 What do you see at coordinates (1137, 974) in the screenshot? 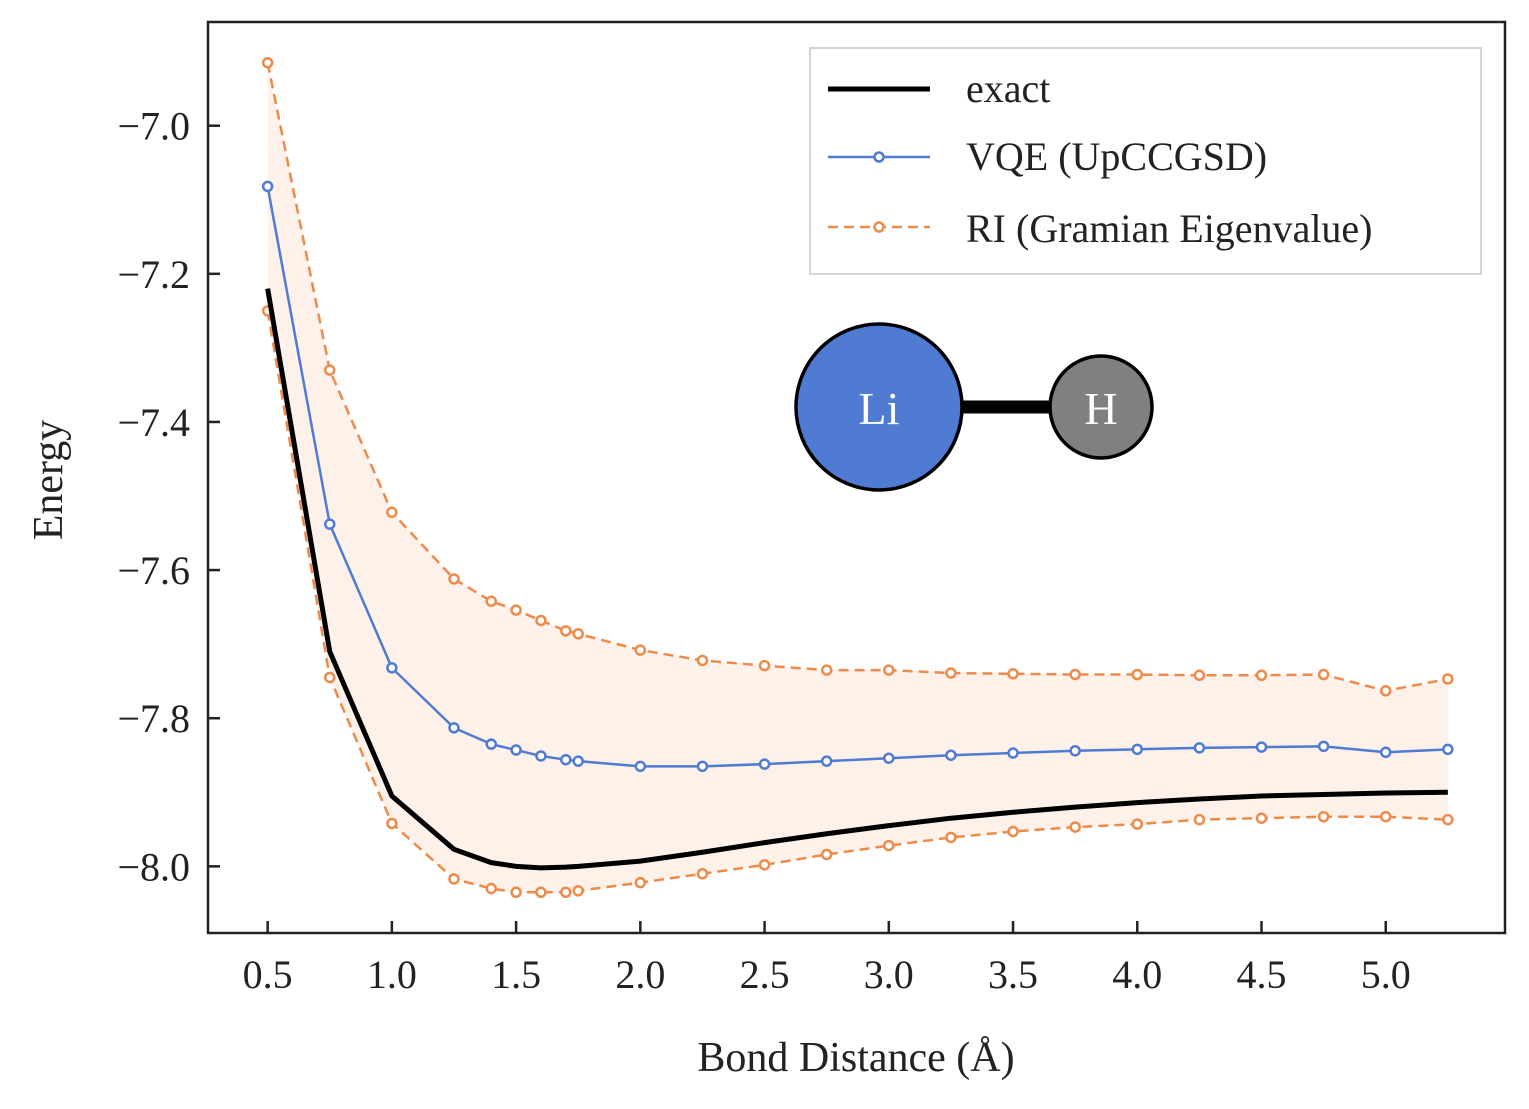
I see `x-tick-label: 4.0` at bounding box center [1137, 974].